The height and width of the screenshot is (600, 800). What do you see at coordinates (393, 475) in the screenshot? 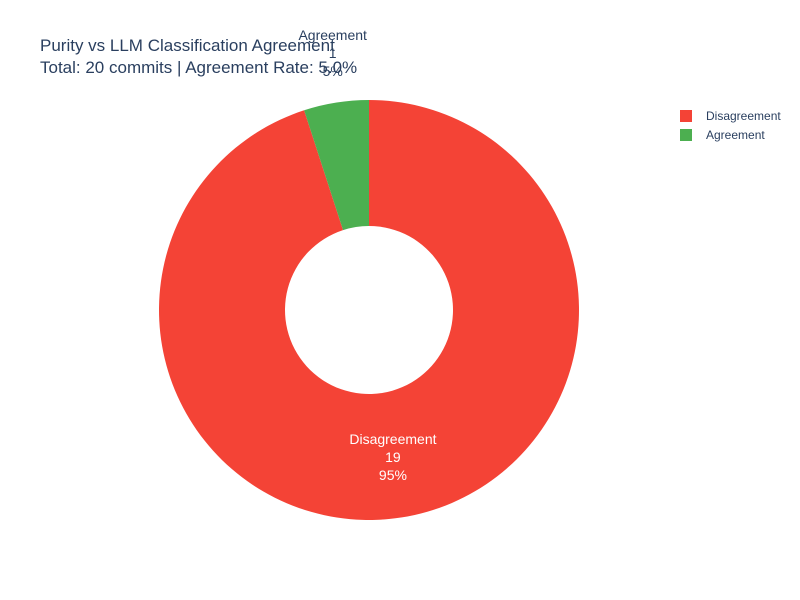
I see `slice-percent-disagreement: 95%` at bounding box center [393, 475].